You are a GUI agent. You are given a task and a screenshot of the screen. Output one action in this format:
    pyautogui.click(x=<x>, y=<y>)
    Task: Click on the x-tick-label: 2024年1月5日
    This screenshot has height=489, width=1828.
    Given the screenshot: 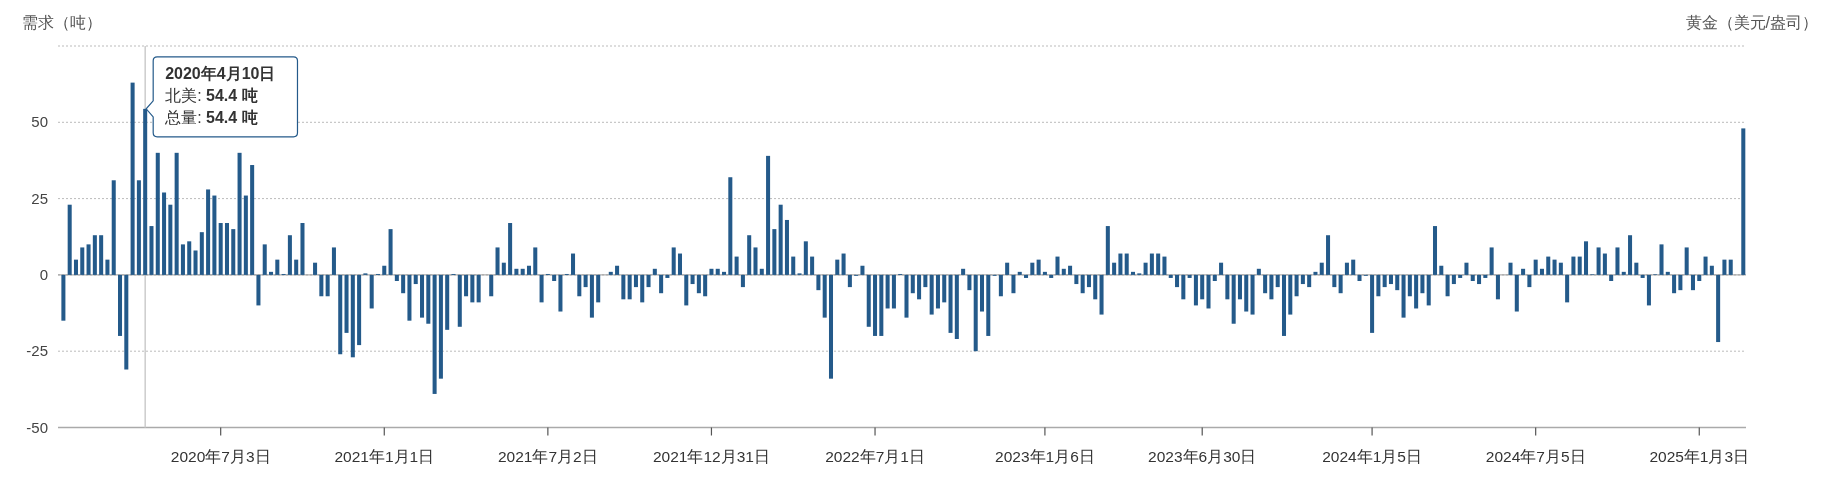 What is the action you would take?
    pyautogui.click(x=1372, y=456)
    